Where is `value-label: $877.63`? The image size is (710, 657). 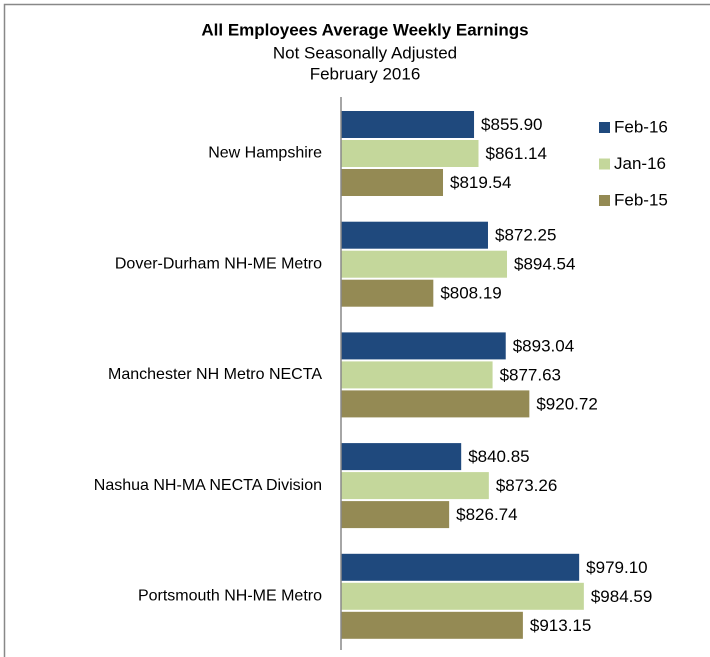 value-label: $877.63 is located at coordinates (530, 374).